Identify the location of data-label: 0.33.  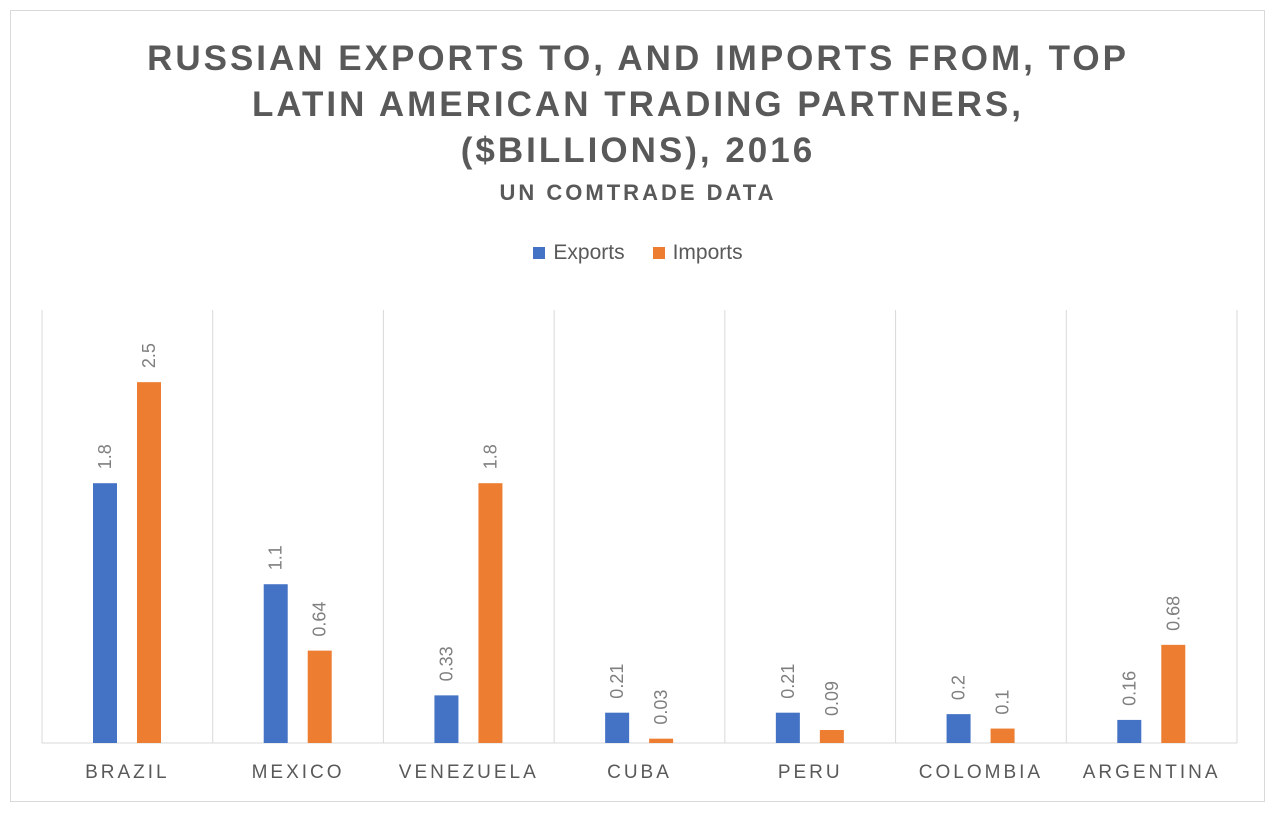
(446, 663).